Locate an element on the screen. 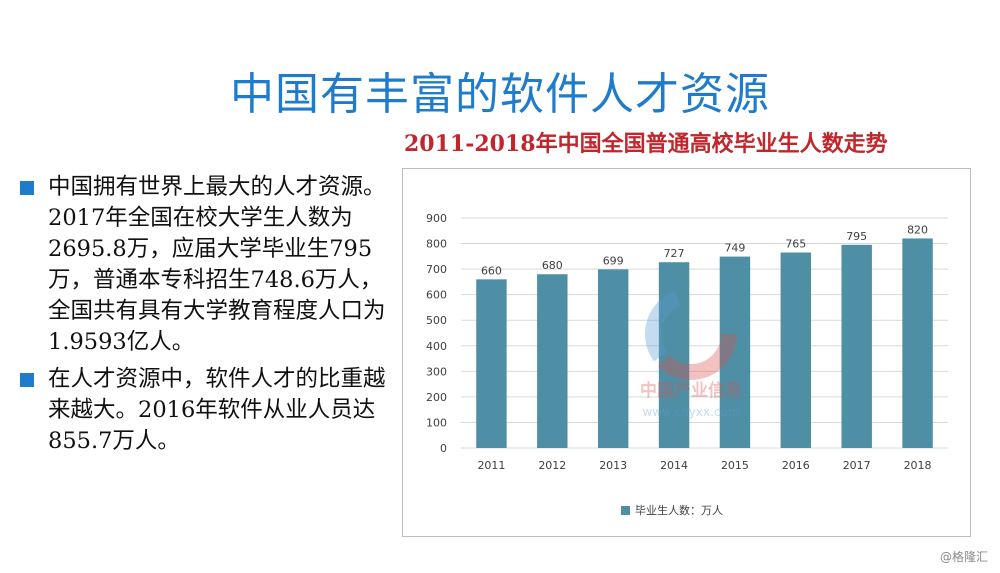  x-tick-label: 2016 is located at coordinates (796, 465).